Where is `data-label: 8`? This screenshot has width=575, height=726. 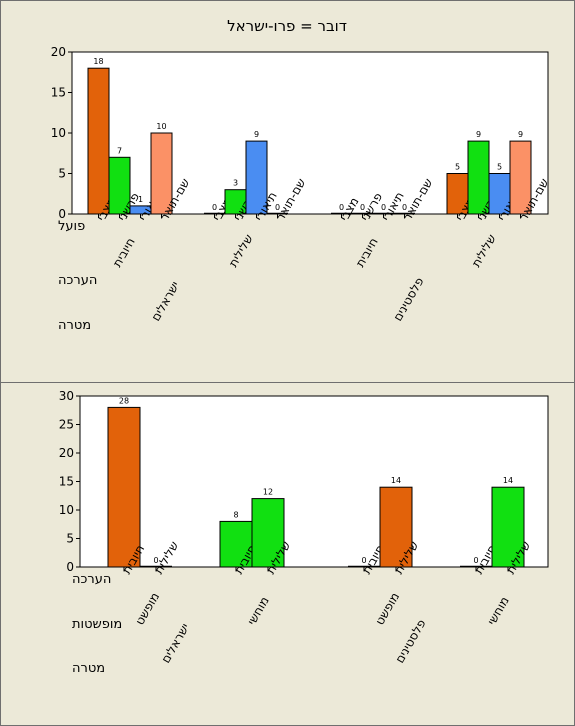 data-label: 8 is located at coordinates (235, 514).